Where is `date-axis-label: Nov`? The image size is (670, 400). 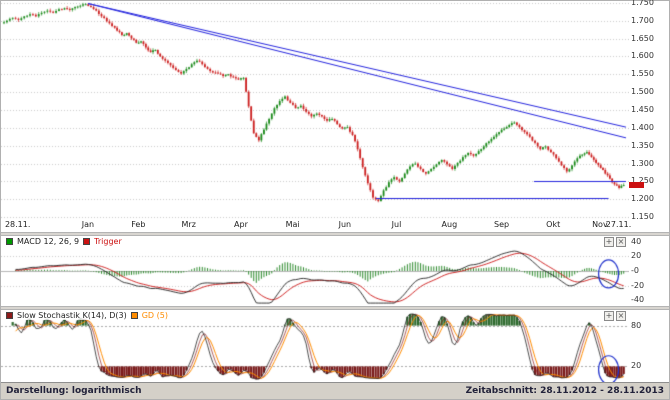 date-axis-label: Nov is located at coordinates (600, 224).